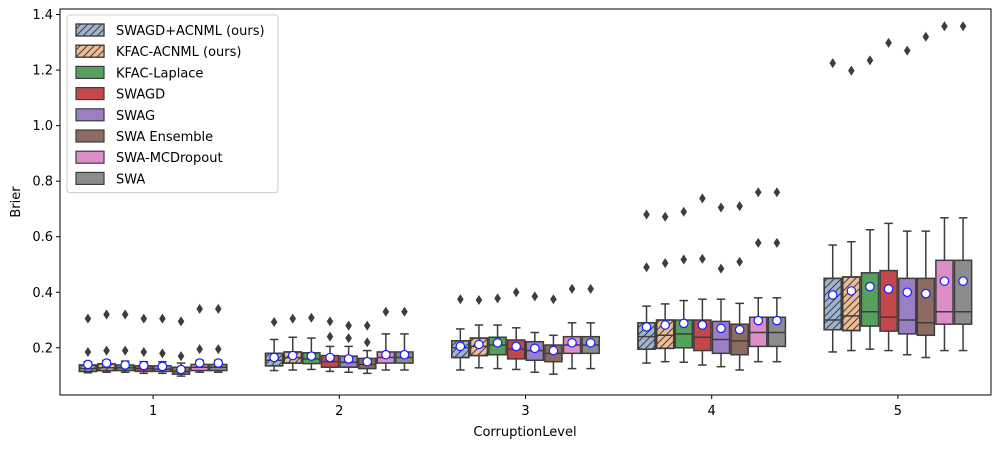  What do you see at coordinates (42, 182) in the screenshot?
I see `y-tick-label: 0.8` at bounding box center [42, 182].